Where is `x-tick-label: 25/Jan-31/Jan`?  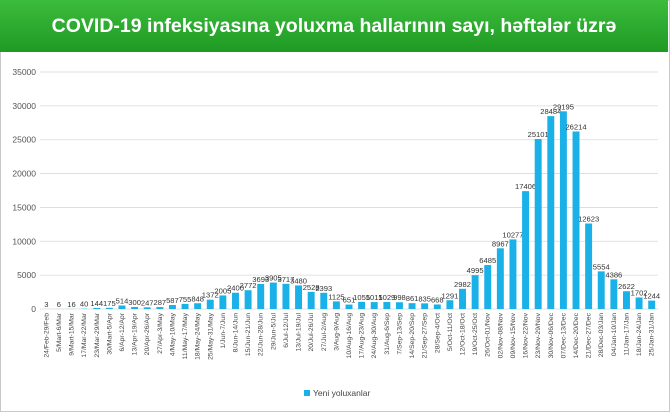 x-tick-label: 25/Jan-31/Jan is located at coordinates (652, 334).